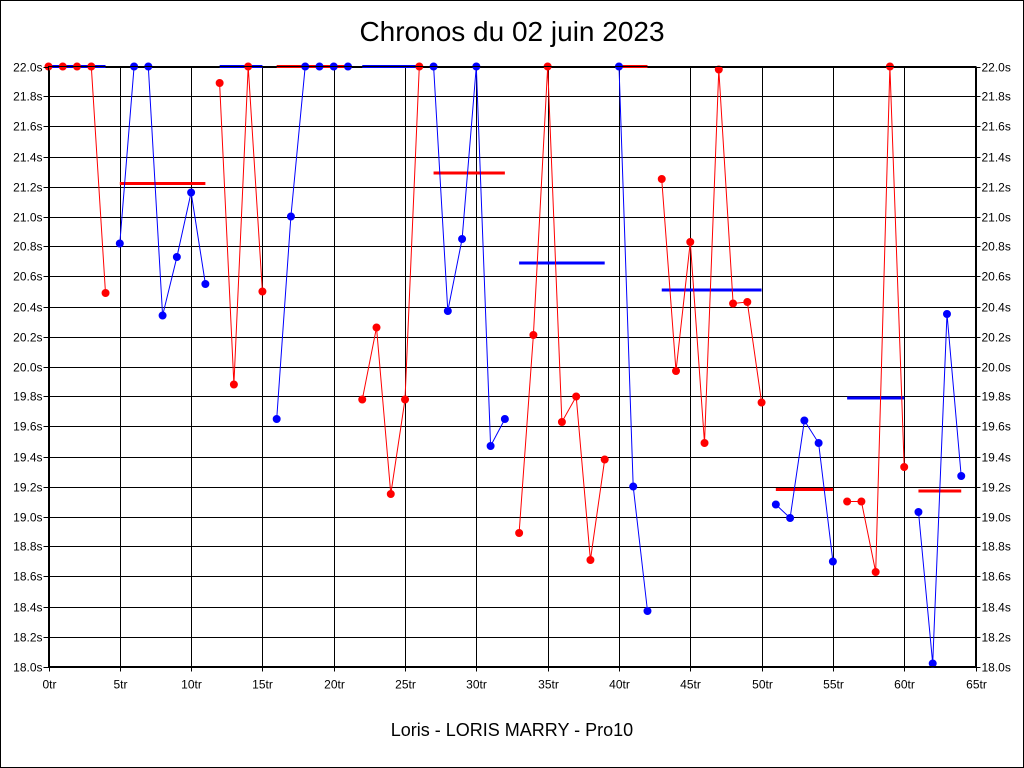 This screenshot has width=1024, height=768. I want to click on y-tick-label-right: 18.0s, so click(996, 668).